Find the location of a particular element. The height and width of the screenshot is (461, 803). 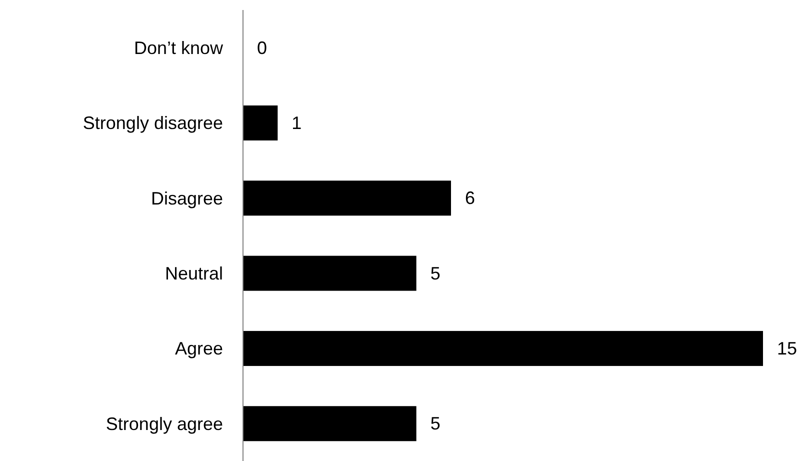

y-tick-label: Disagree is located at coordinates (186, 198).